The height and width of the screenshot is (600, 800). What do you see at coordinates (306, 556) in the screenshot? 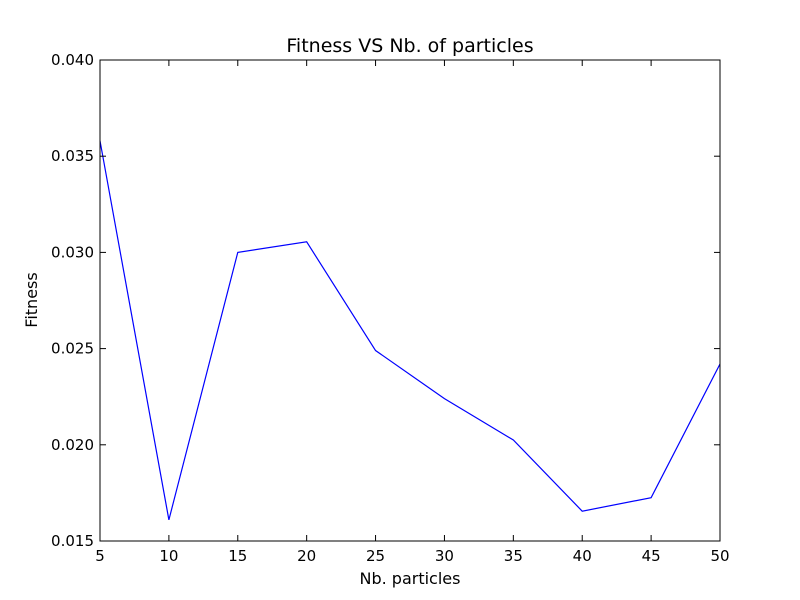
I see `x-tick-label: 20` at bounding box center [306, 556].